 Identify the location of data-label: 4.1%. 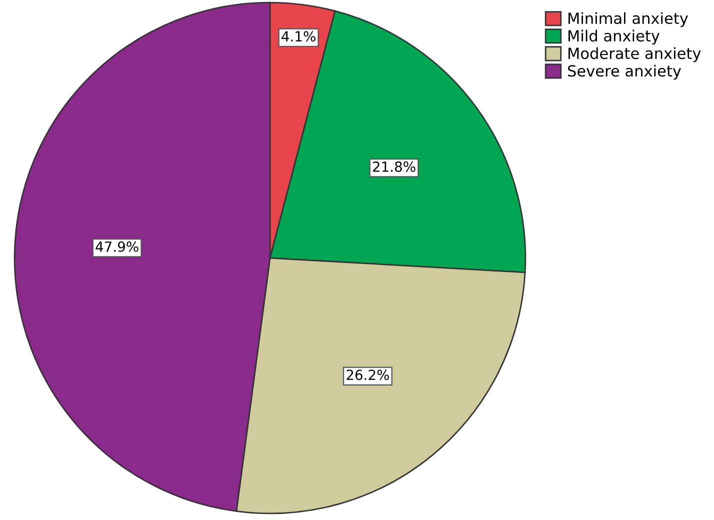
(299, 36).